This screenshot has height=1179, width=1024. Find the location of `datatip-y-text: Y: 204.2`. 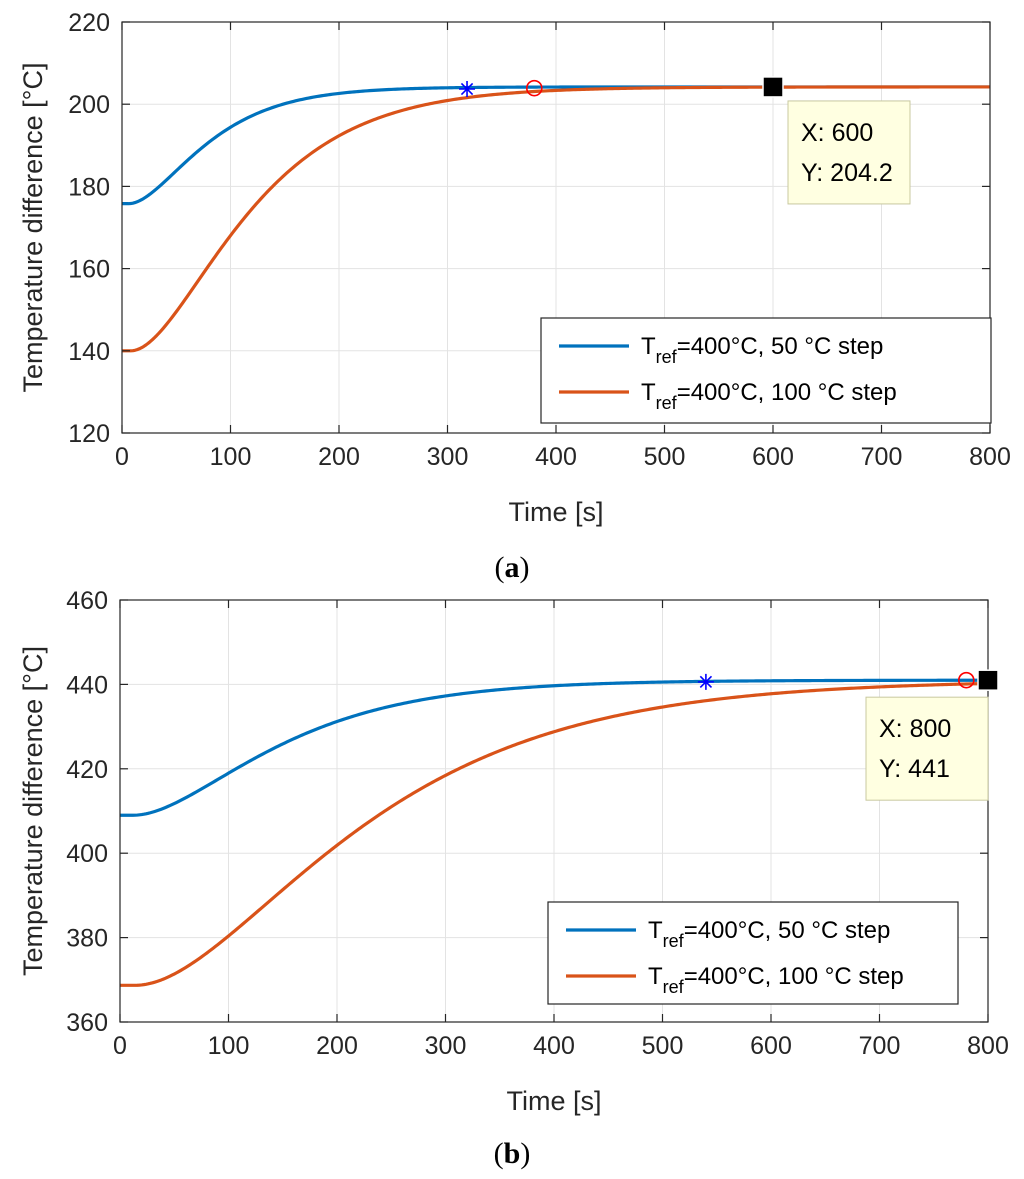

datatip-y-text: Y: 204.2 is located at coordinates (847, 173).